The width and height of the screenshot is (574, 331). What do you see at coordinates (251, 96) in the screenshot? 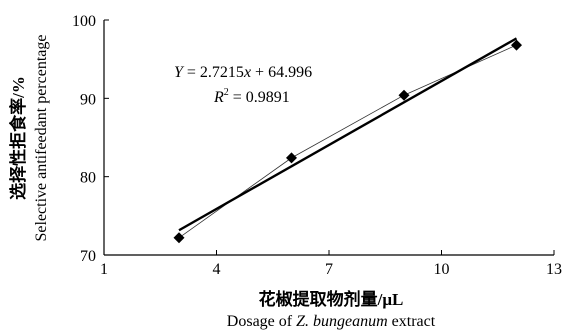
I see `r-squared-label: R2 = 0.9891` at bounding box center [251, 96].